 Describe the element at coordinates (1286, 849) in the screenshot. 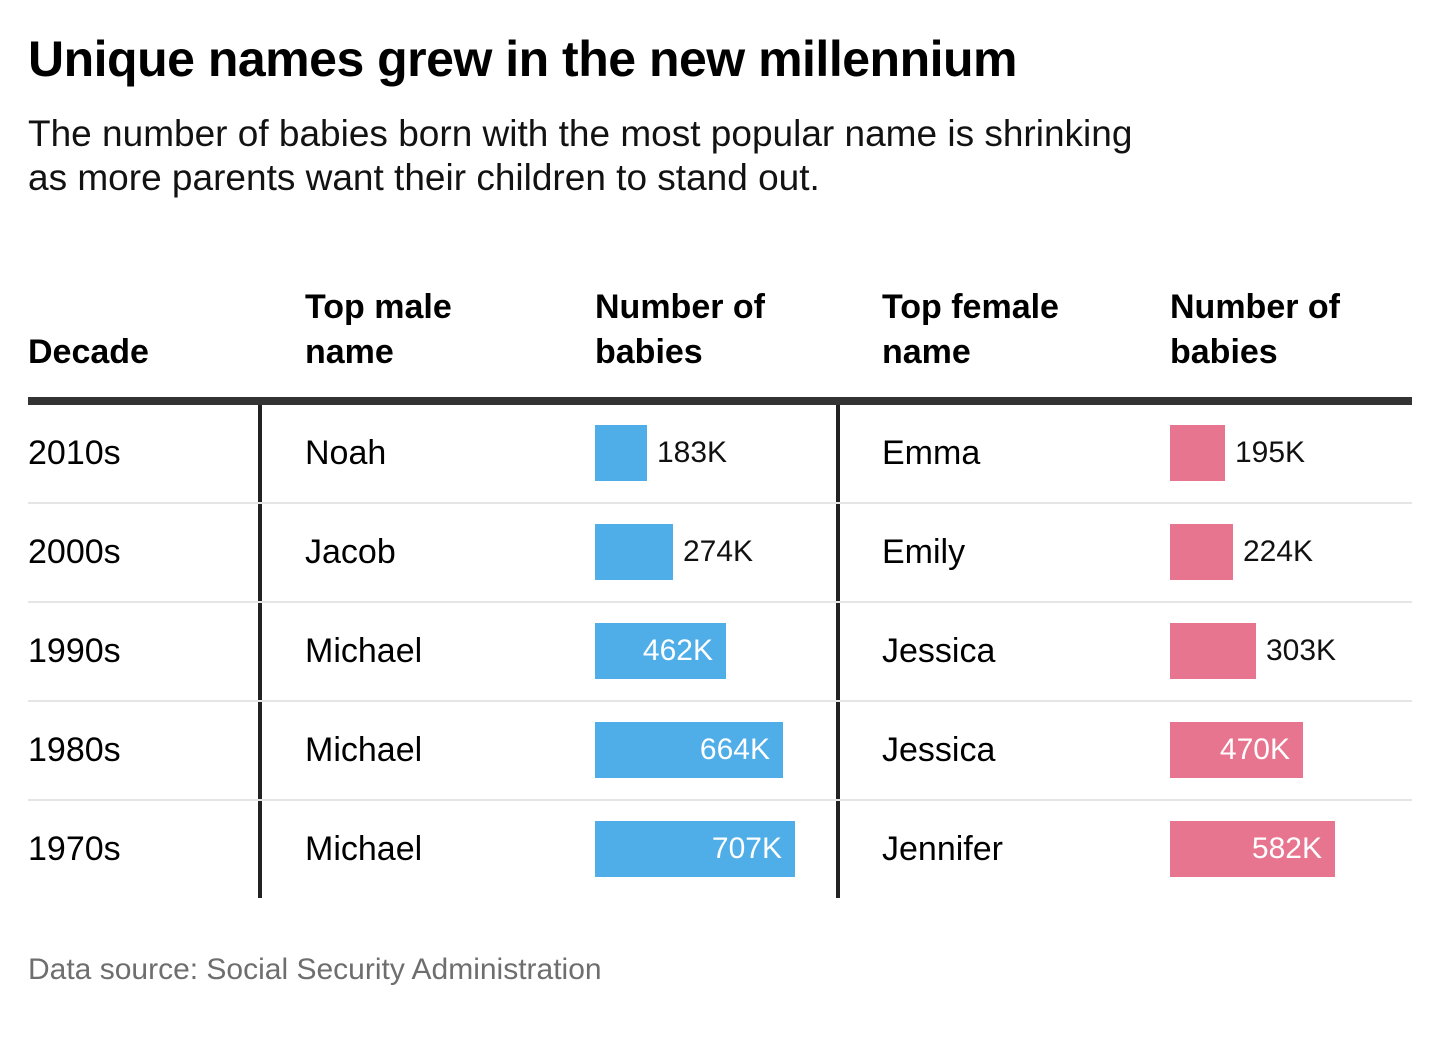

I see `bar-value-label: 582K` at that location.